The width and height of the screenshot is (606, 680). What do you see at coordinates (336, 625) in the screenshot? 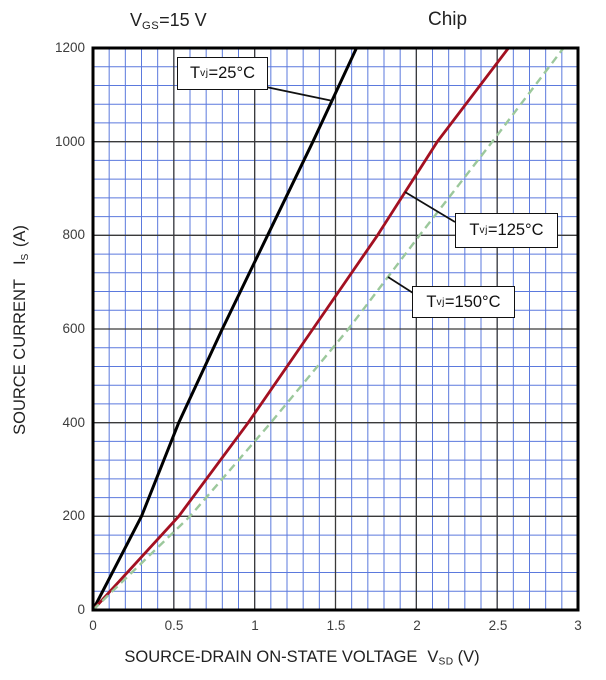
I see `x-tick-1p5: 1.5` at bounding box center [336, 625].